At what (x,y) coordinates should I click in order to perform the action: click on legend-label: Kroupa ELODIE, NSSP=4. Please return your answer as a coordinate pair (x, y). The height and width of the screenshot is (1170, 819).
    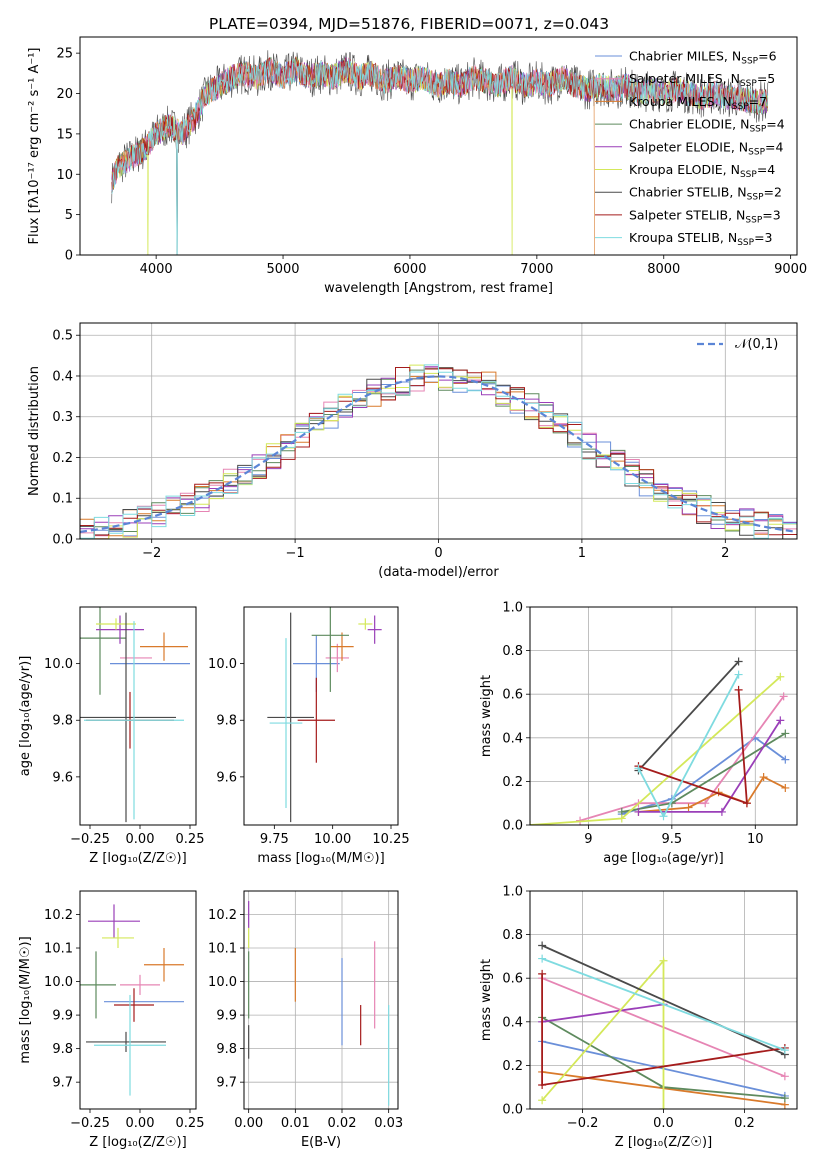
    Looking at the image, I should click on (702, 171).